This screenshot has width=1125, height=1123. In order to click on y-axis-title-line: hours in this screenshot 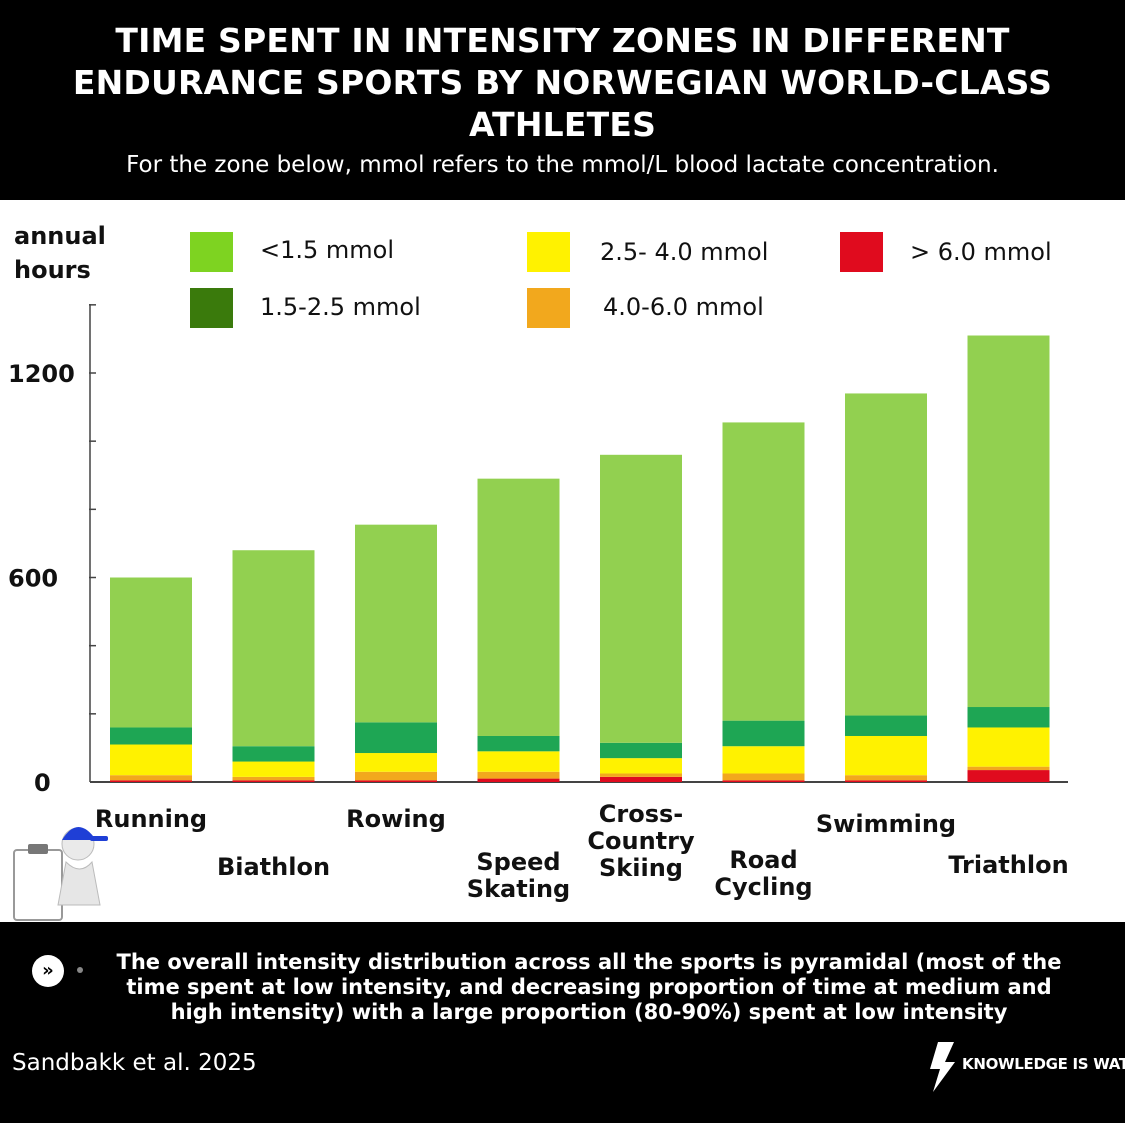, I will do `click(52, 270)`.